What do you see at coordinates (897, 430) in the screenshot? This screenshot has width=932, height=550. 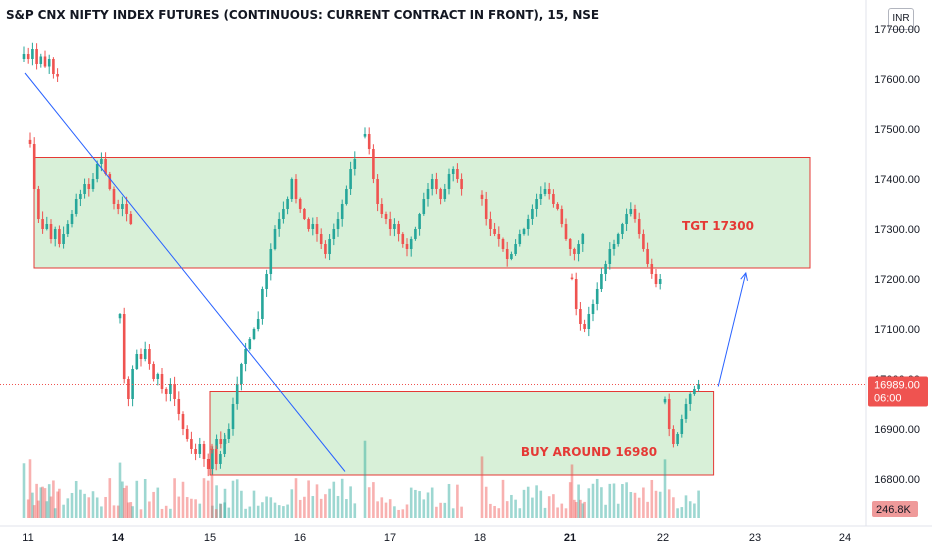 I see `price-tick-label: 16900.00` at bounding box center [897, 430].